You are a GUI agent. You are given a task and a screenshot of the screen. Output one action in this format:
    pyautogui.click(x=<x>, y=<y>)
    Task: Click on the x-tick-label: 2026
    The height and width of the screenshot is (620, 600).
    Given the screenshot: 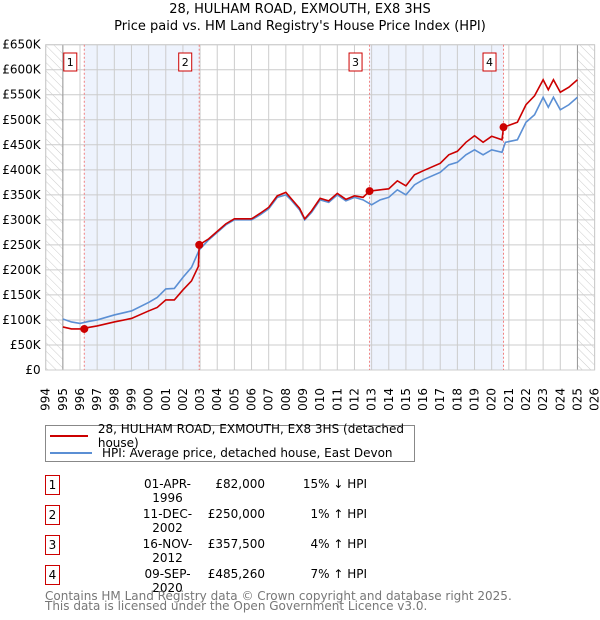 What is the action you would take?
    pyautogui.click(x=594, y=399)
    